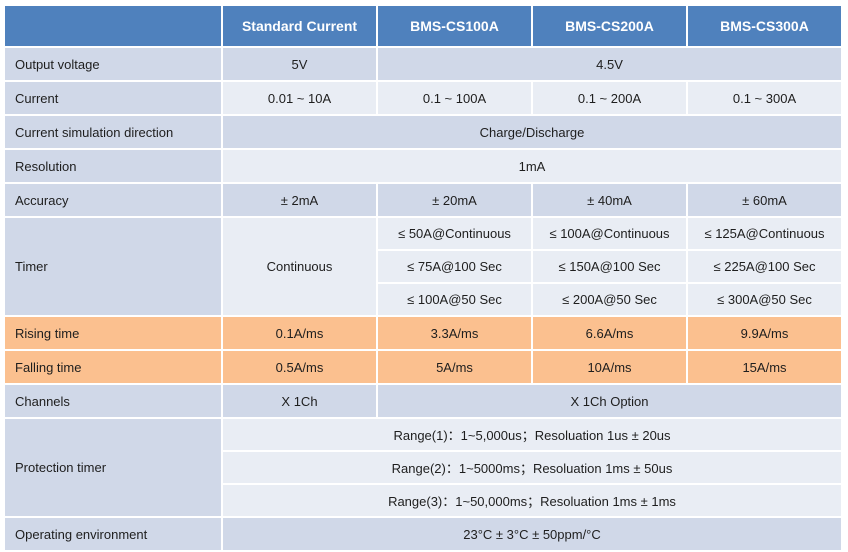 The width and height of the screenshot is (848, 552). What do you see at coordinates (299, 333) in the screenshot?
I see `rising-standard: 0.1A/ms` at bounding box center [299, 333].